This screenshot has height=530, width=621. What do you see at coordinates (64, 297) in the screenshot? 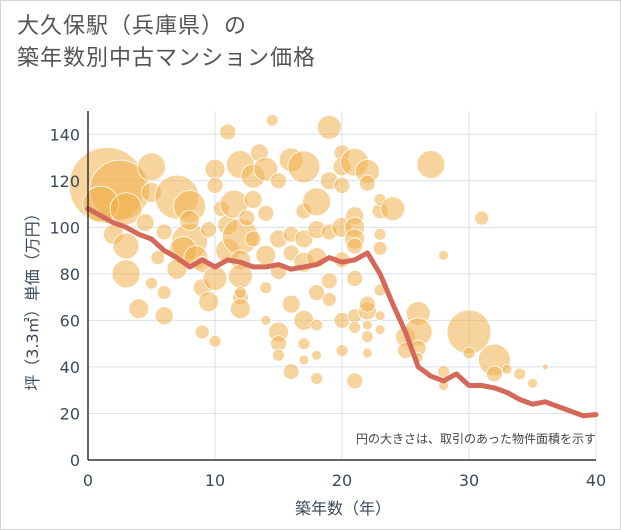
I see `y-tick-labels: 0 20 40 60 80 100 120 140` at bounding box center [64, 297].